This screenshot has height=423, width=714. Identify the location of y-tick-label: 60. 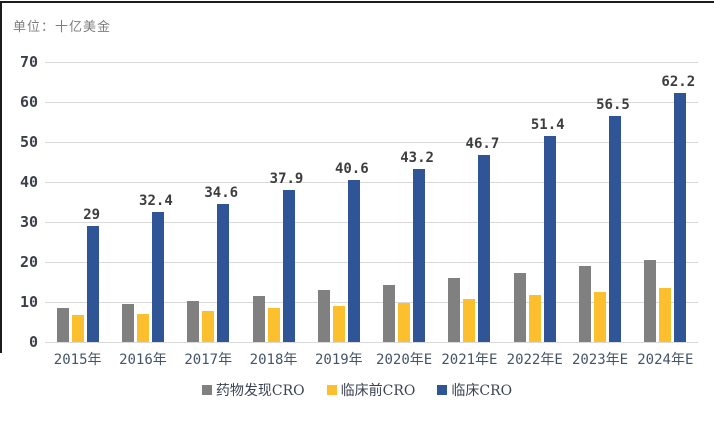
(28, 102).